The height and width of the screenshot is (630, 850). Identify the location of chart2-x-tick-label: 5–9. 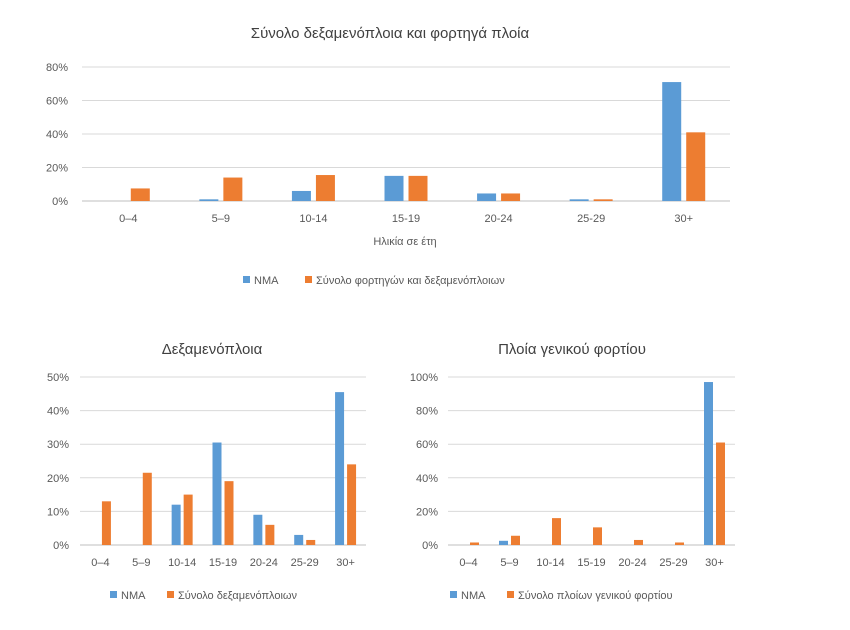
(141, 563).